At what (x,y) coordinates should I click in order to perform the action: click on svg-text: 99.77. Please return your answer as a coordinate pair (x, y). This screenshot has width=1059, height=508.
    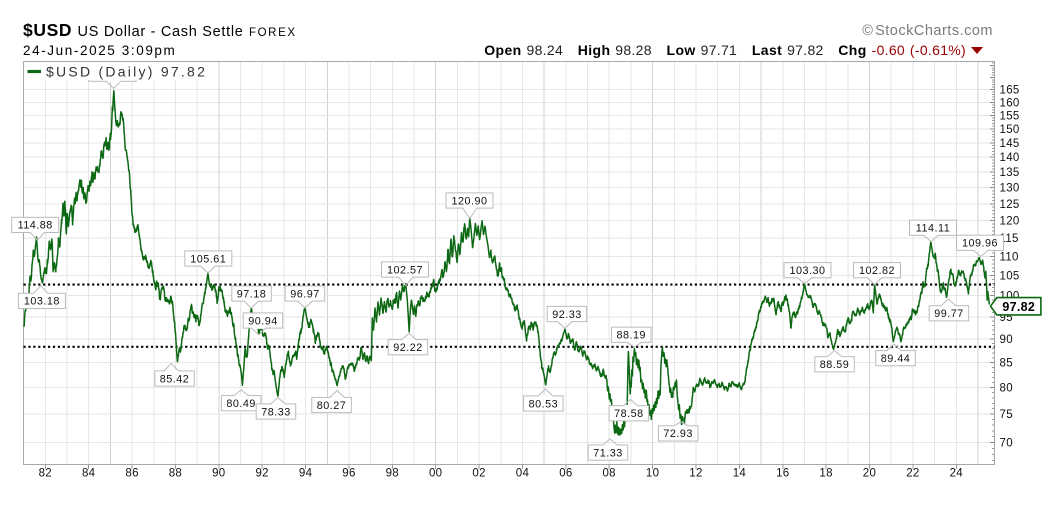
    Looking at the image, I should click on (949, 314).